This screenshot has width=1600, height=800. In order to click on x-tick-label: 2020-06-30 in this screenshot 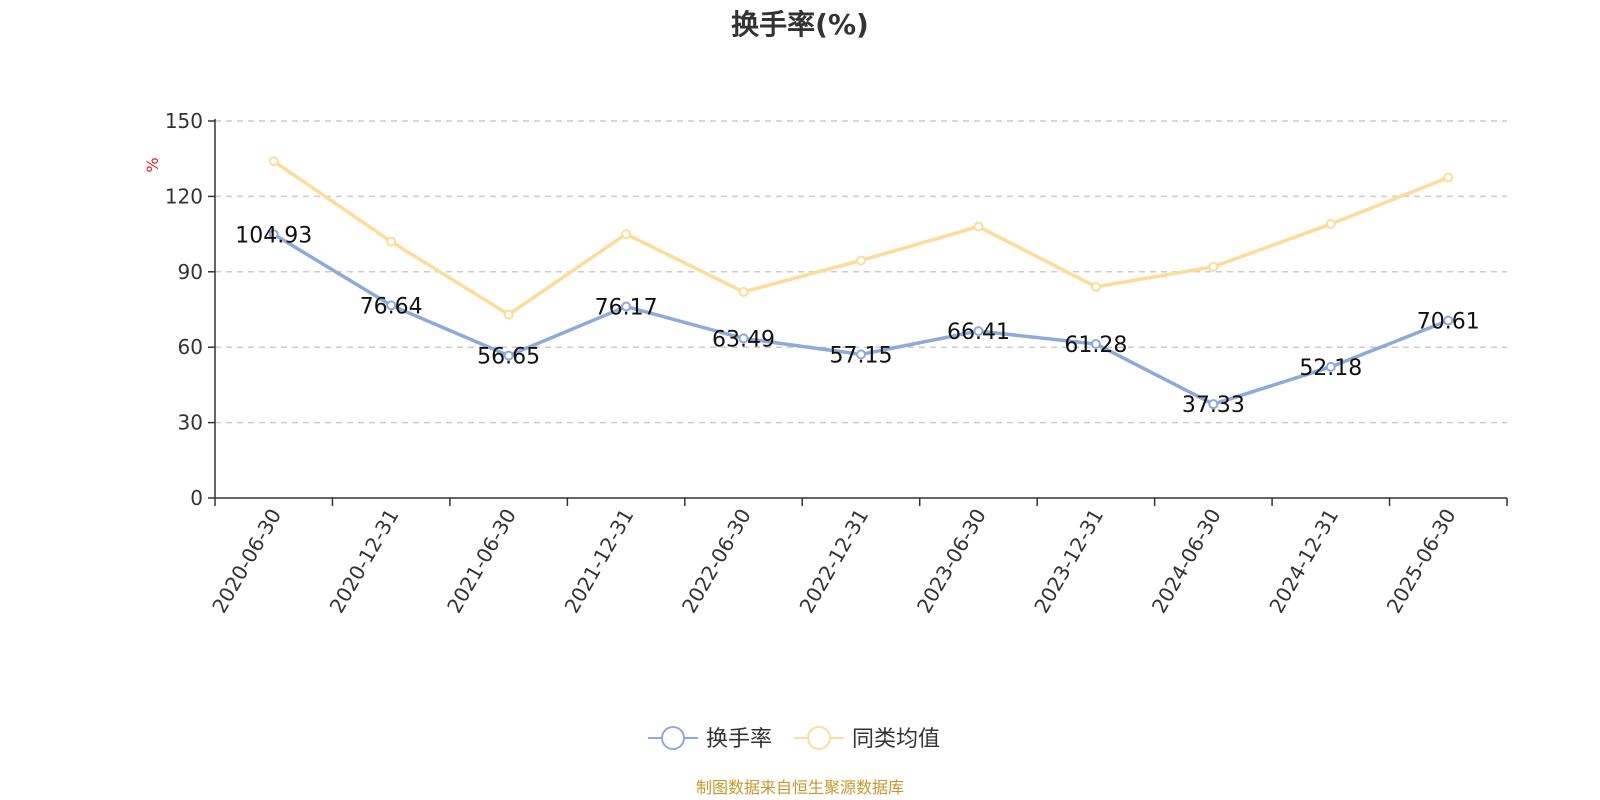, I will do `click(246, 561)`.